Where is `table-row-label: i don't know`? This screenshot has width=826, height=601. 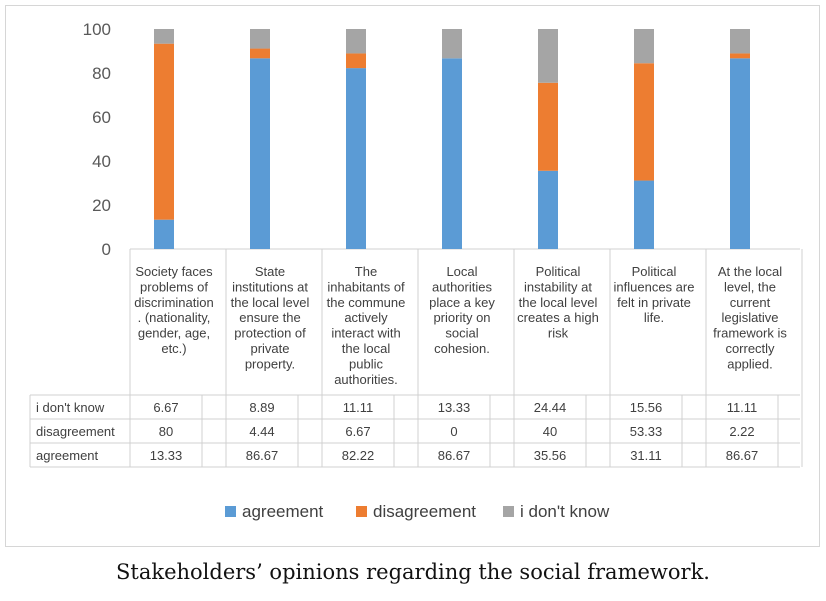
table-row-label: i don't know is located at coordinates (70, 407).